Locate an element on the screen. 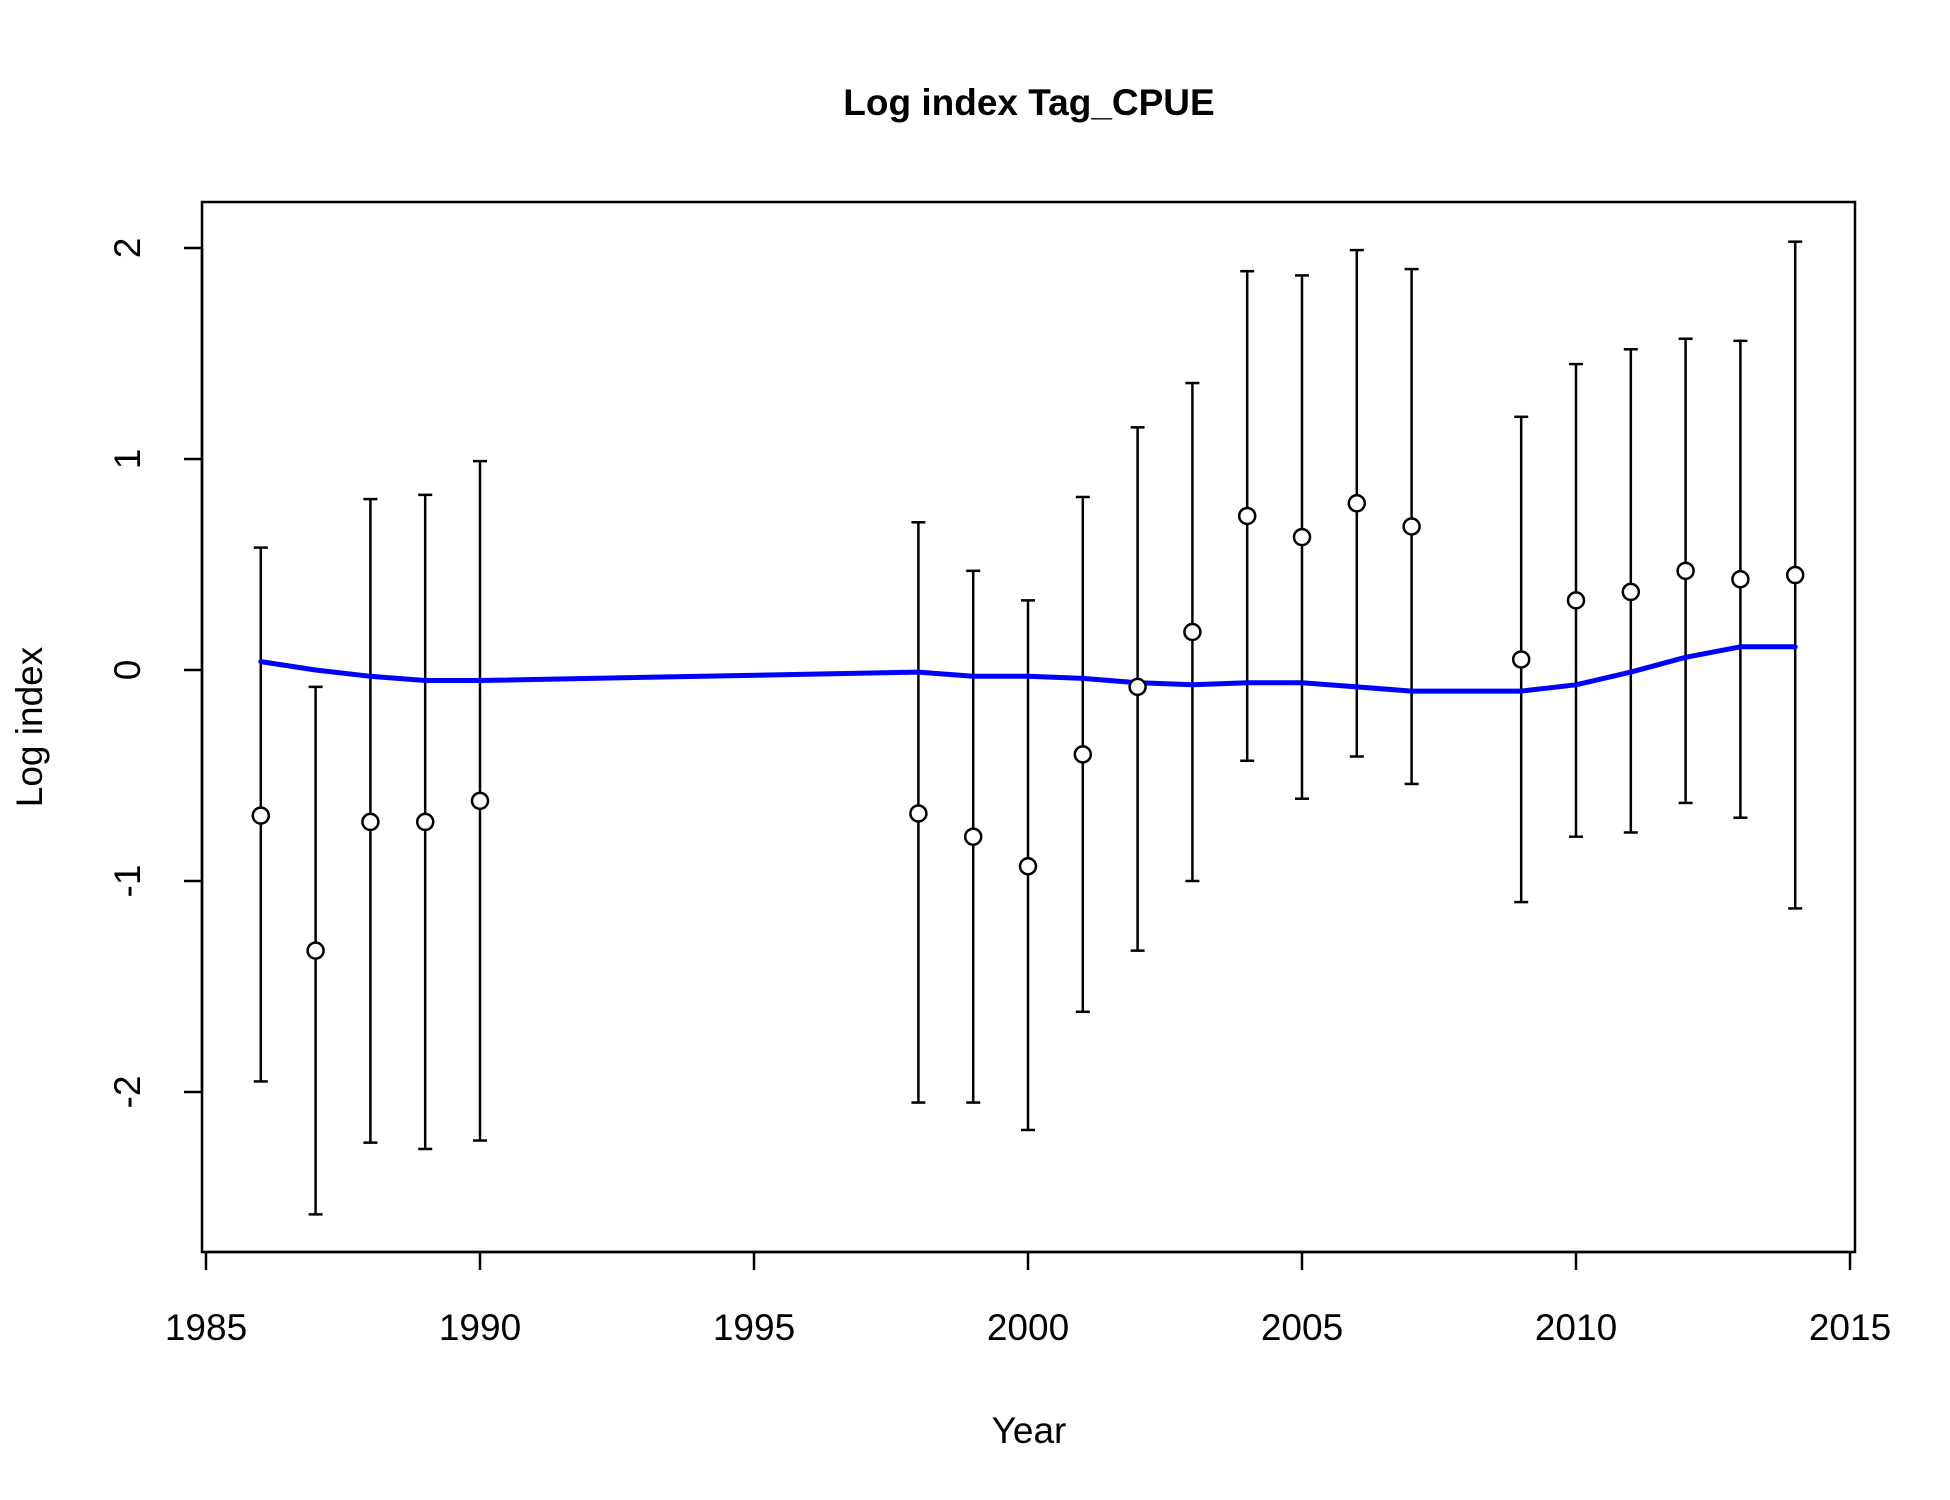  observed-point-2009 is located at coordinates (1521, 659).